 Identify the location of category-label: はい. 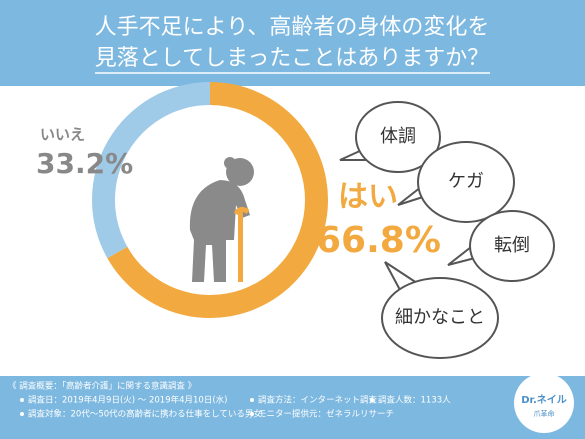
(368, 197).